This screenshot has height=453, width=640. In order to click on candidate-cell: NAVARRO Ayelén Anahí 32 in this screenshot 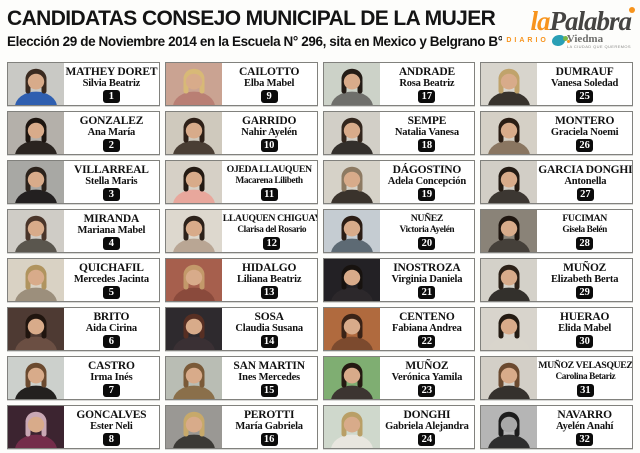, I will do `click(556, 427)`.